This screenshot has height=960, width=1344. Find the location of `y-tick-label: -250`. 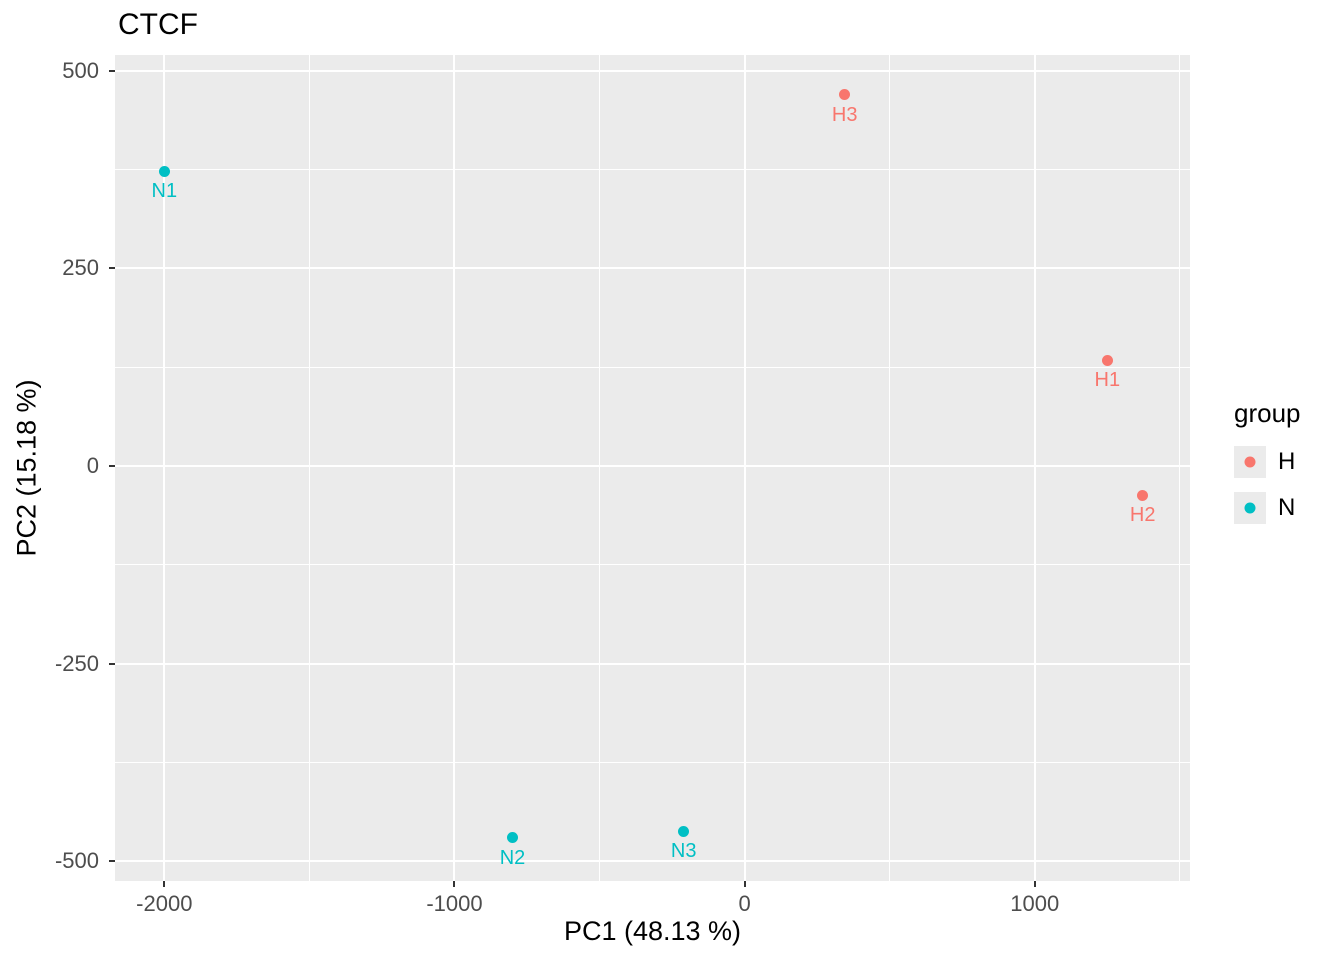

y-tick-label: -250 is located at coordinates (76, 663).